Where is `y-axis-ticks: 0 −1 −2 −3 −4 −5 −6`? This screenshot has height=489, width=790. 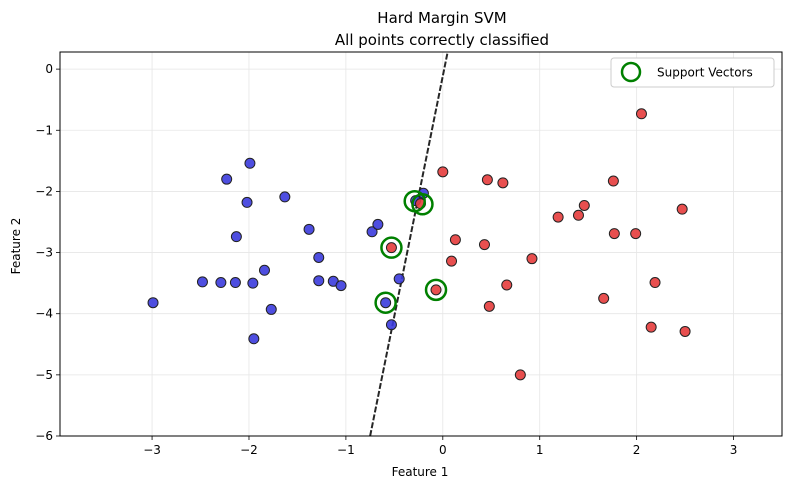
y-axis-ticks: 0 −1 −2 −3 −4 −5 −6 is located at coordinates (47, 252).